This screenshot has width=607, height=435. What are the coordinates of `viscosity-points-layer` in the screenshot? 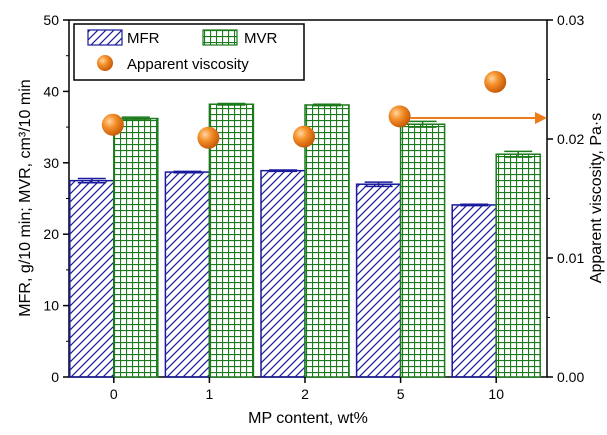 It's located at (304, 109).